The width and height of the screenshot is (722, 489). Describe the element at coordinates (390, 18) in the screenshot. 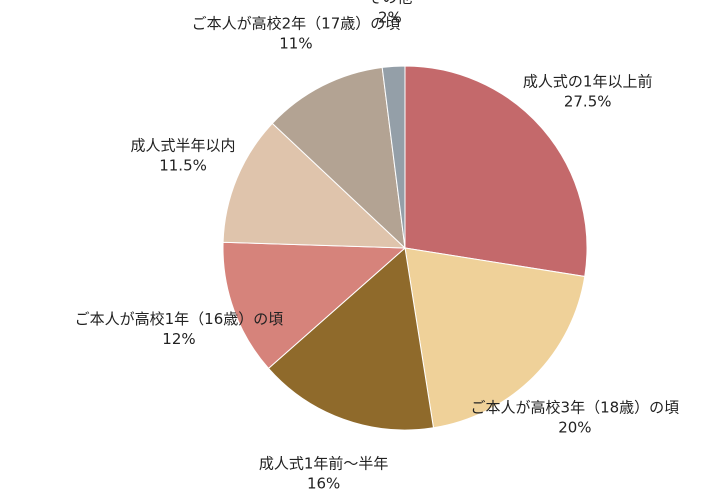

I see `slice-value-label: 2%` at that location.